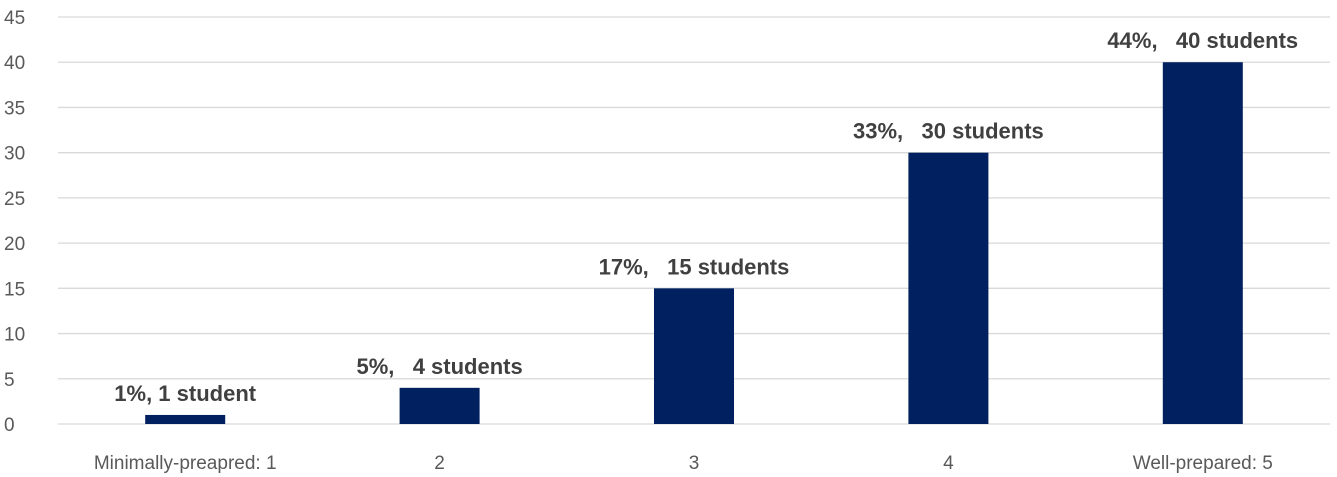 This screenshot has height=477, width=1337. Describe the element at coordinates (14, 154) in the screenshot. I see `y-tick-label: 30` at that location.